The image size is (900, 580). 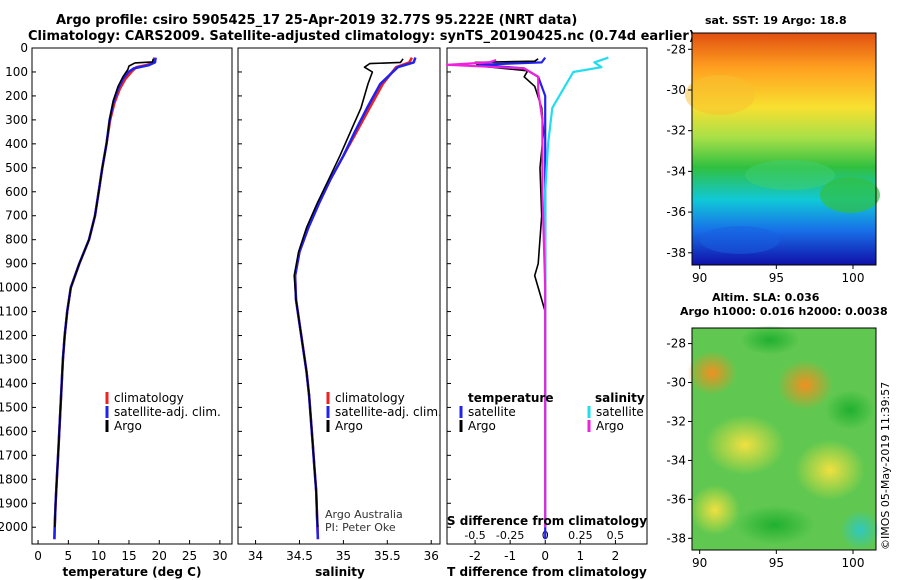 What do you see at coordinates (853, 278) in the screenshot?
I see `map-lon-label: 100` at bounding box center [853, 278].